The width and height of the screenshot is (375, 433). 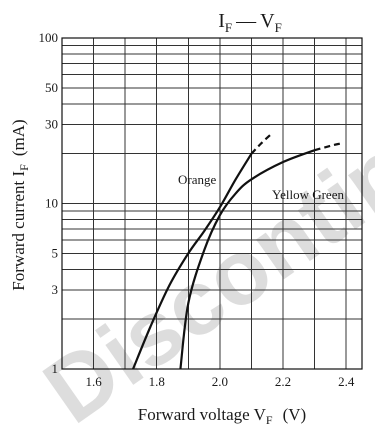 What do you see at coordinates (51, 203) in the screenshot?
I see `y-tick-label: 10` at bounding box center [51, 203].